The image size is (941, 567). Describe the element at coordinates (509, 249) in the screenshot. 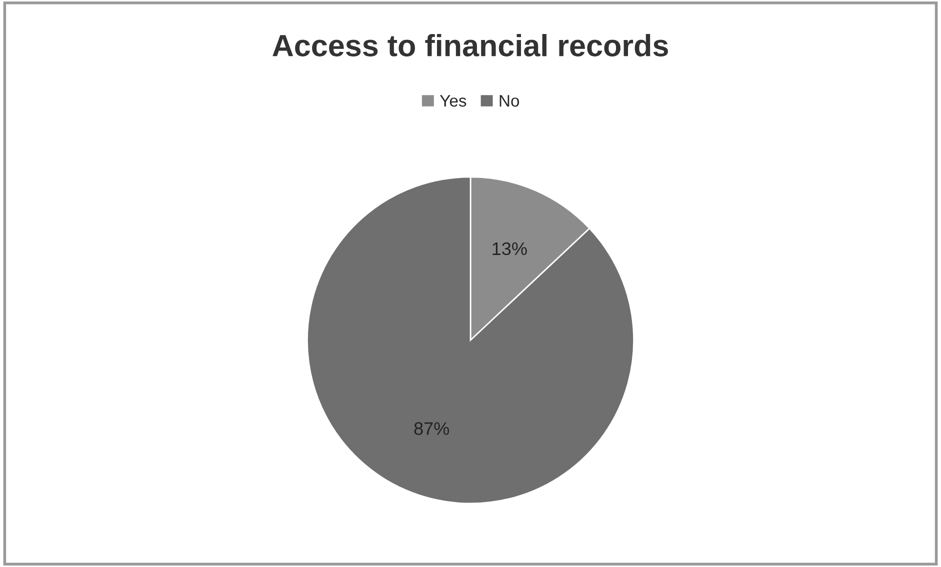

I see `data-label: 13%` at that location.